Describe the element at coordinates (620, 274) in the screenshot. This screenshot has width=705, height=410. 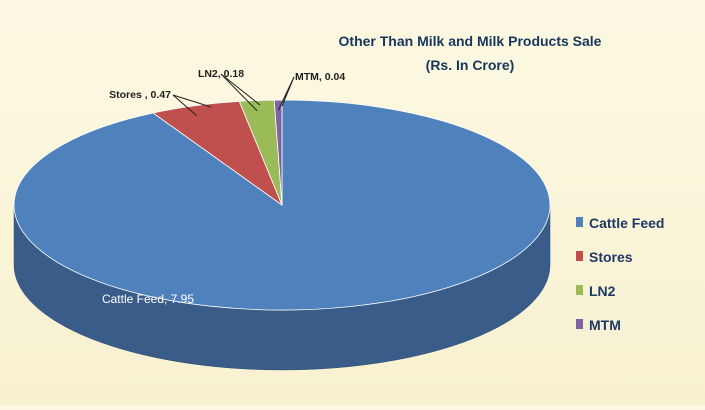
I see `legend: Cattle Feed Stores LN2 MTM` at that location.